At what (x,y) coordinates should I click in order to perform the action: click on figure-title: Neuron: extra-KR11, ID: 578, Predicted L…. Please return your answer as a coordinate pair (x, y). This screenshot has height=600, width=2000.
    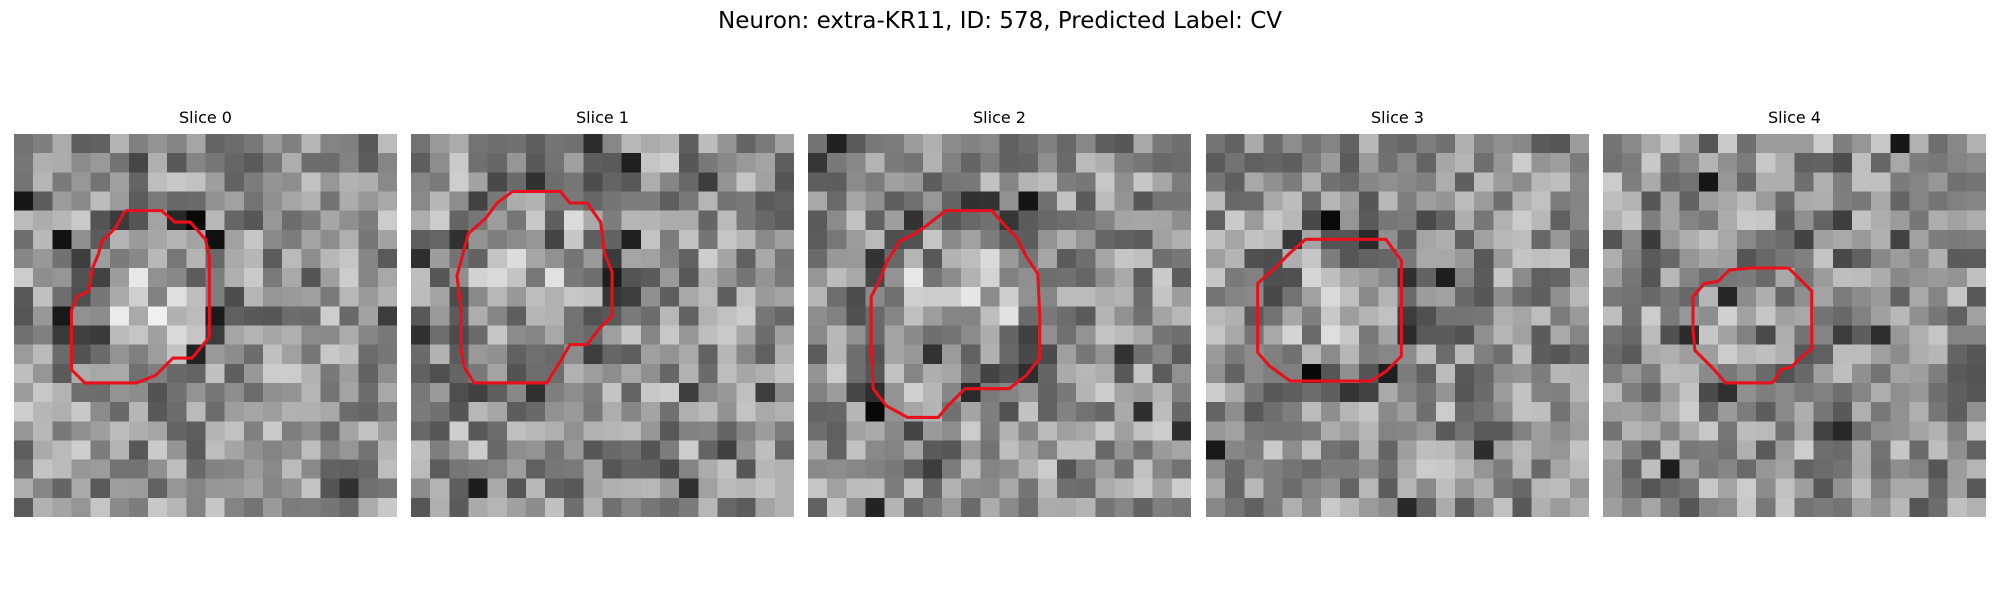
    Looking at the image, I should click on (1000, 21).